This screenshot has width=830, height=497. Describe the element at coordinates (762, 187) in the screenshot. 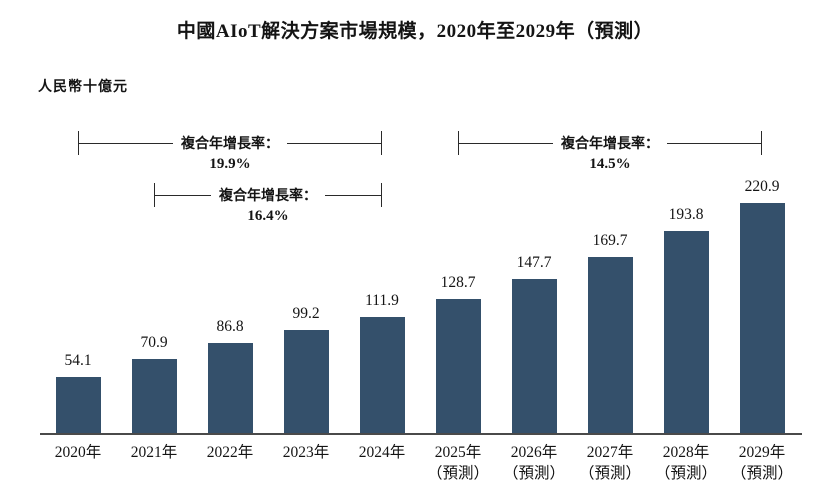

I see `bar-value-label: 220.9` at that location.